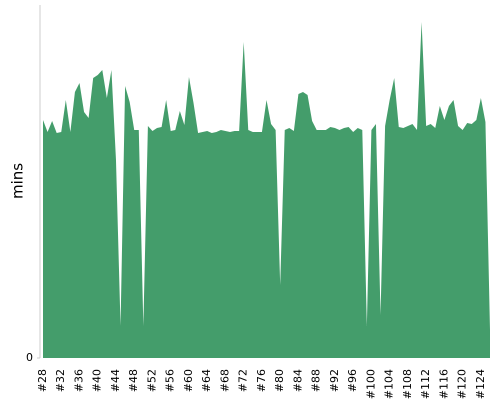 This screenshot has width=500, height=400. Describe the element at coordinates (60, 380) in the screenshot. I see `x-tick-label: #32` at that location.